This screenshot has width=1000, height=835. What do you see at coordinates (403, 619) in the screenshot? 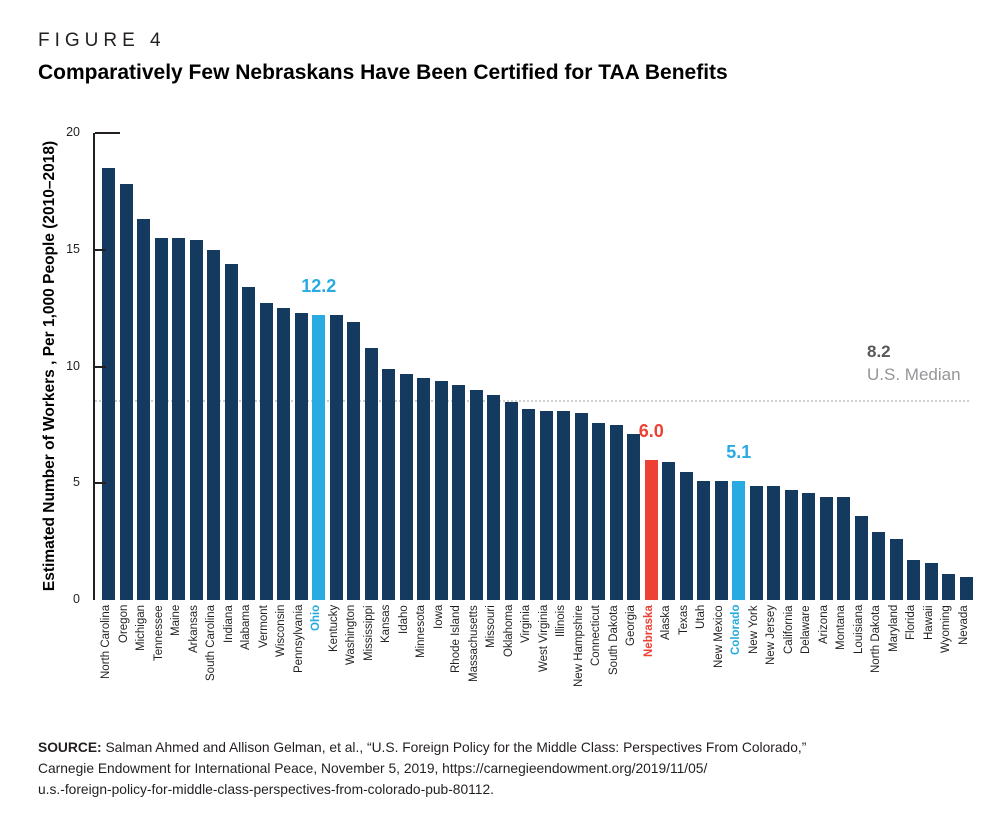
I see `x-label-idaho: Idaho` at bounding box center [403, 619].